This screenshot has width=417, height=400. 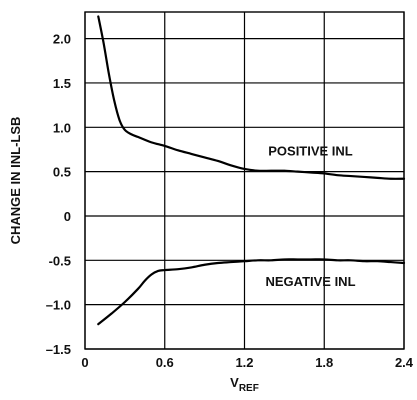 I want to click on positive-inl-label: POSITIVE INL, so click(x=310, y=151).